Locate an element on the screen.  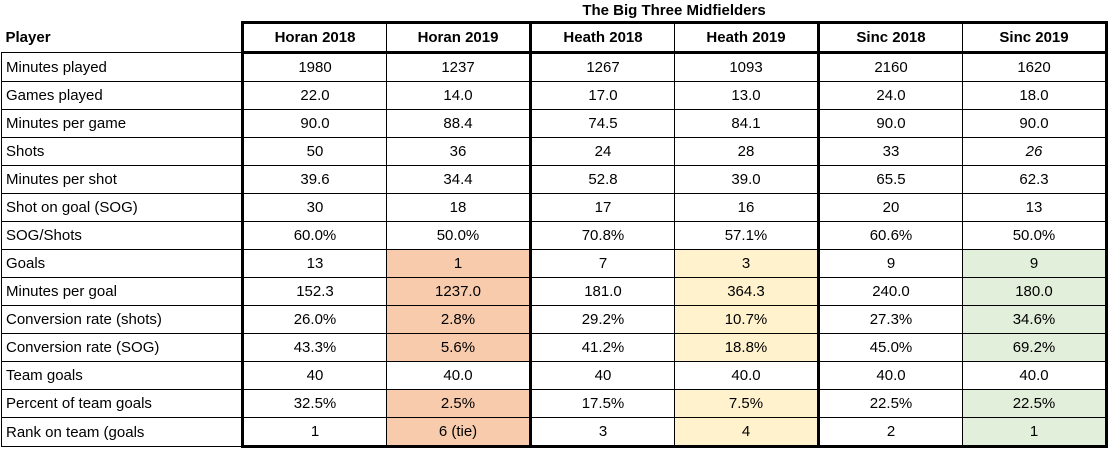
cell: 1980 is located at coordinates (314, 67).